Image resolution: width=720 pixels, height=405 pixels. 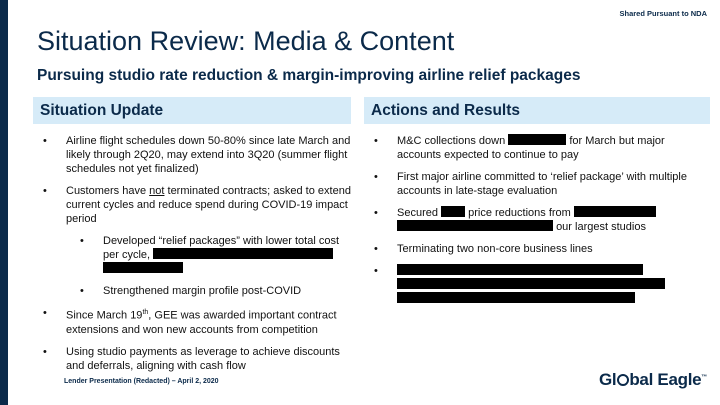 What do you see at coordinates (157, 191) in the screenshot?
I see `bullet-text-not: not` at bounding box center [157, 191].